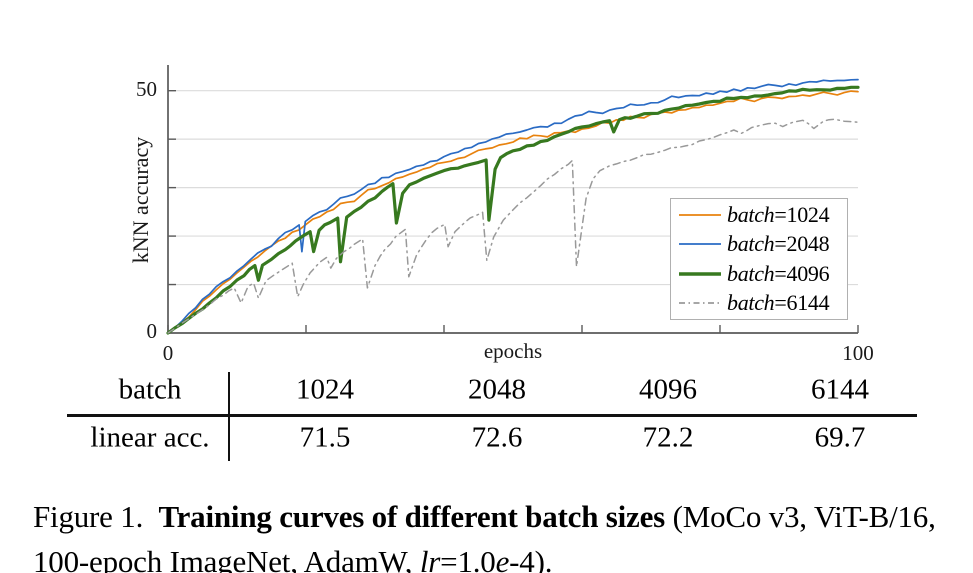 This screenshot has height=573, width=973. Describe the element at coordinates (502, 558) in the screenshot. I see `caption-segment: e` at that location.